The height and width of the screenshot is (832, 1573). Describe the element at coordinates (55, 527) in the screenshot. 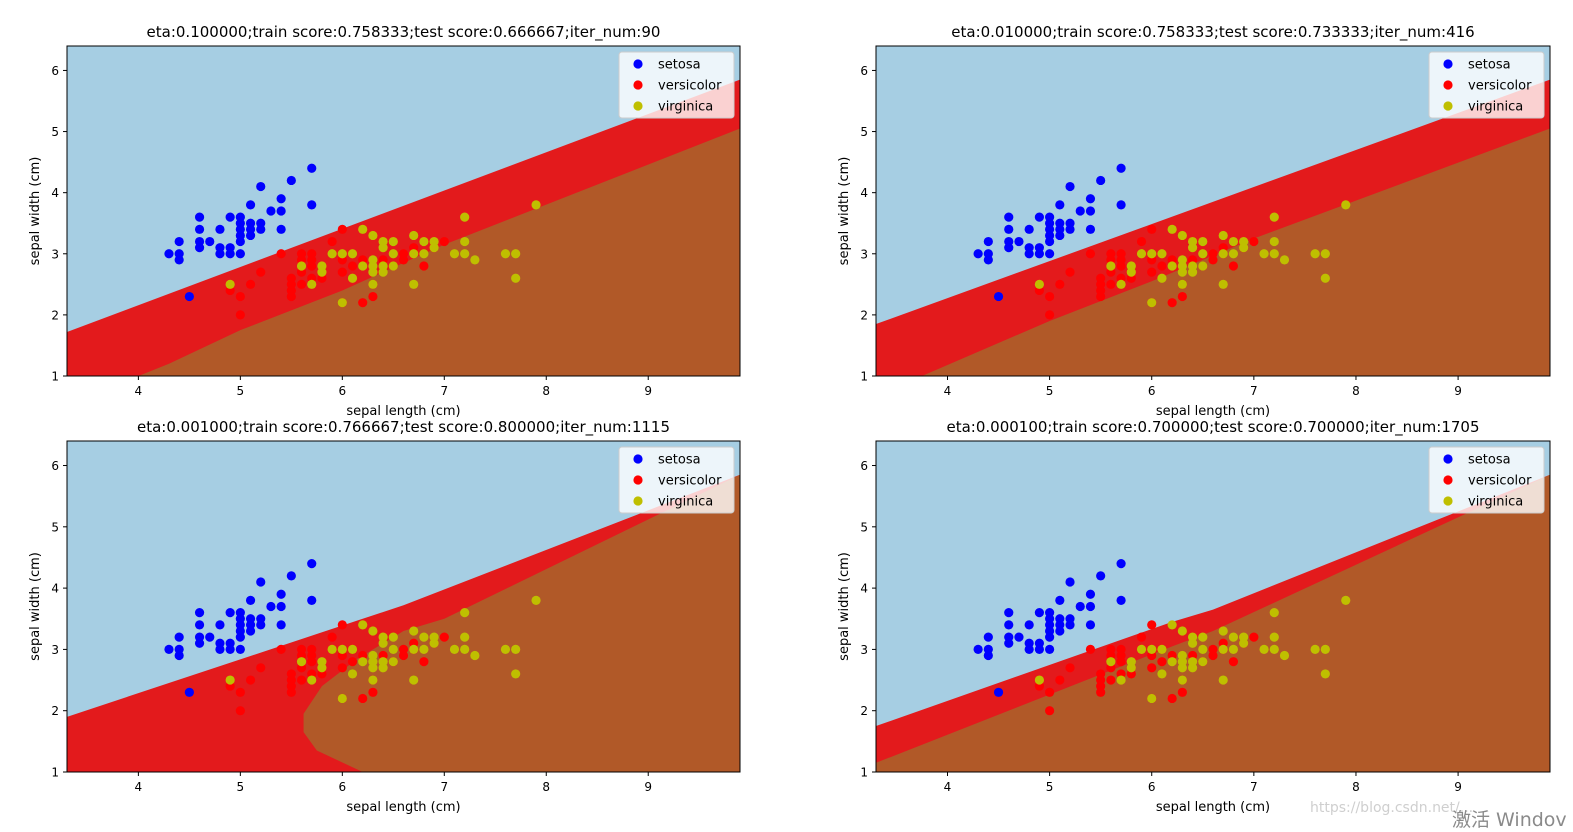

I see `y-tick-label: 5` at that location.